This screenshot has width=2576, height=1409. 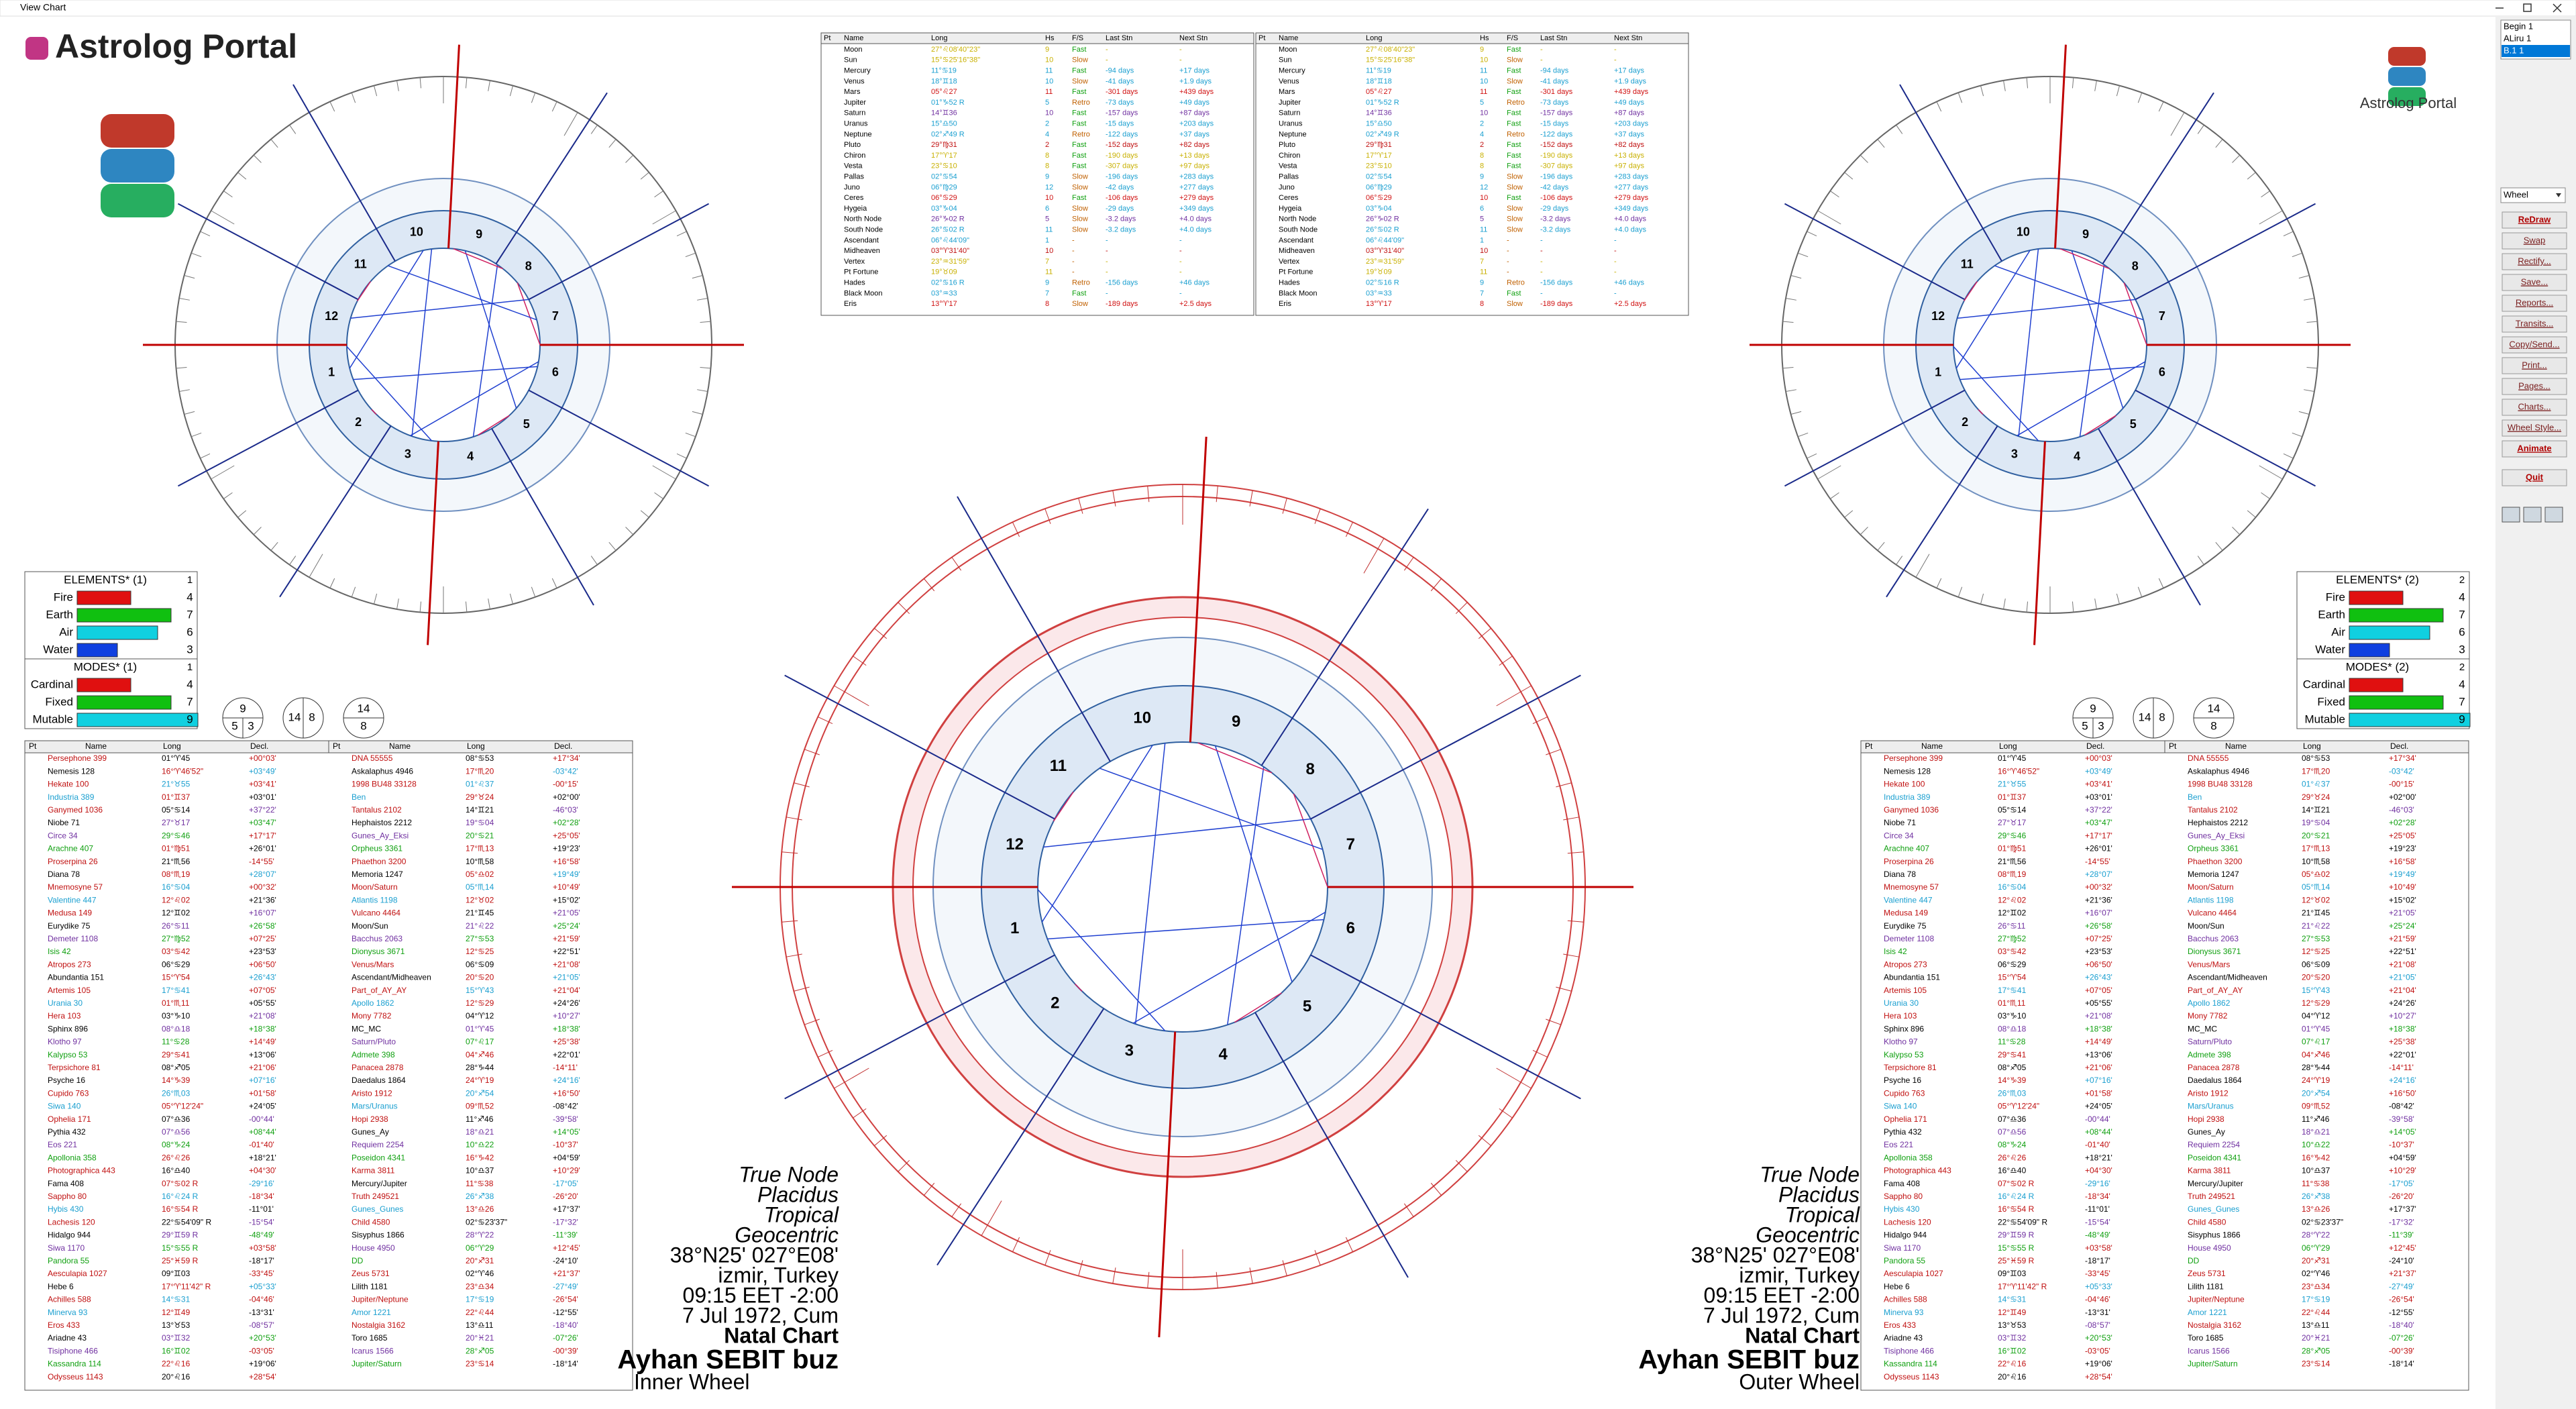 I want to click on button-label: Animate, so click(x=2534, y=448).